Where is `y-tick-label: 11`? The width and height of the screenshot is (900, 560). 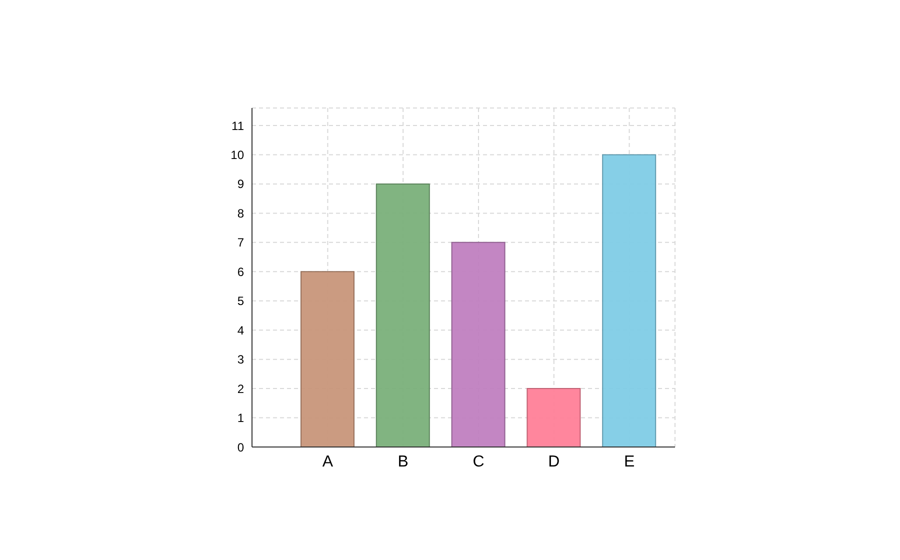
y-tick-label: 11 is located at coordinates (238, 125).